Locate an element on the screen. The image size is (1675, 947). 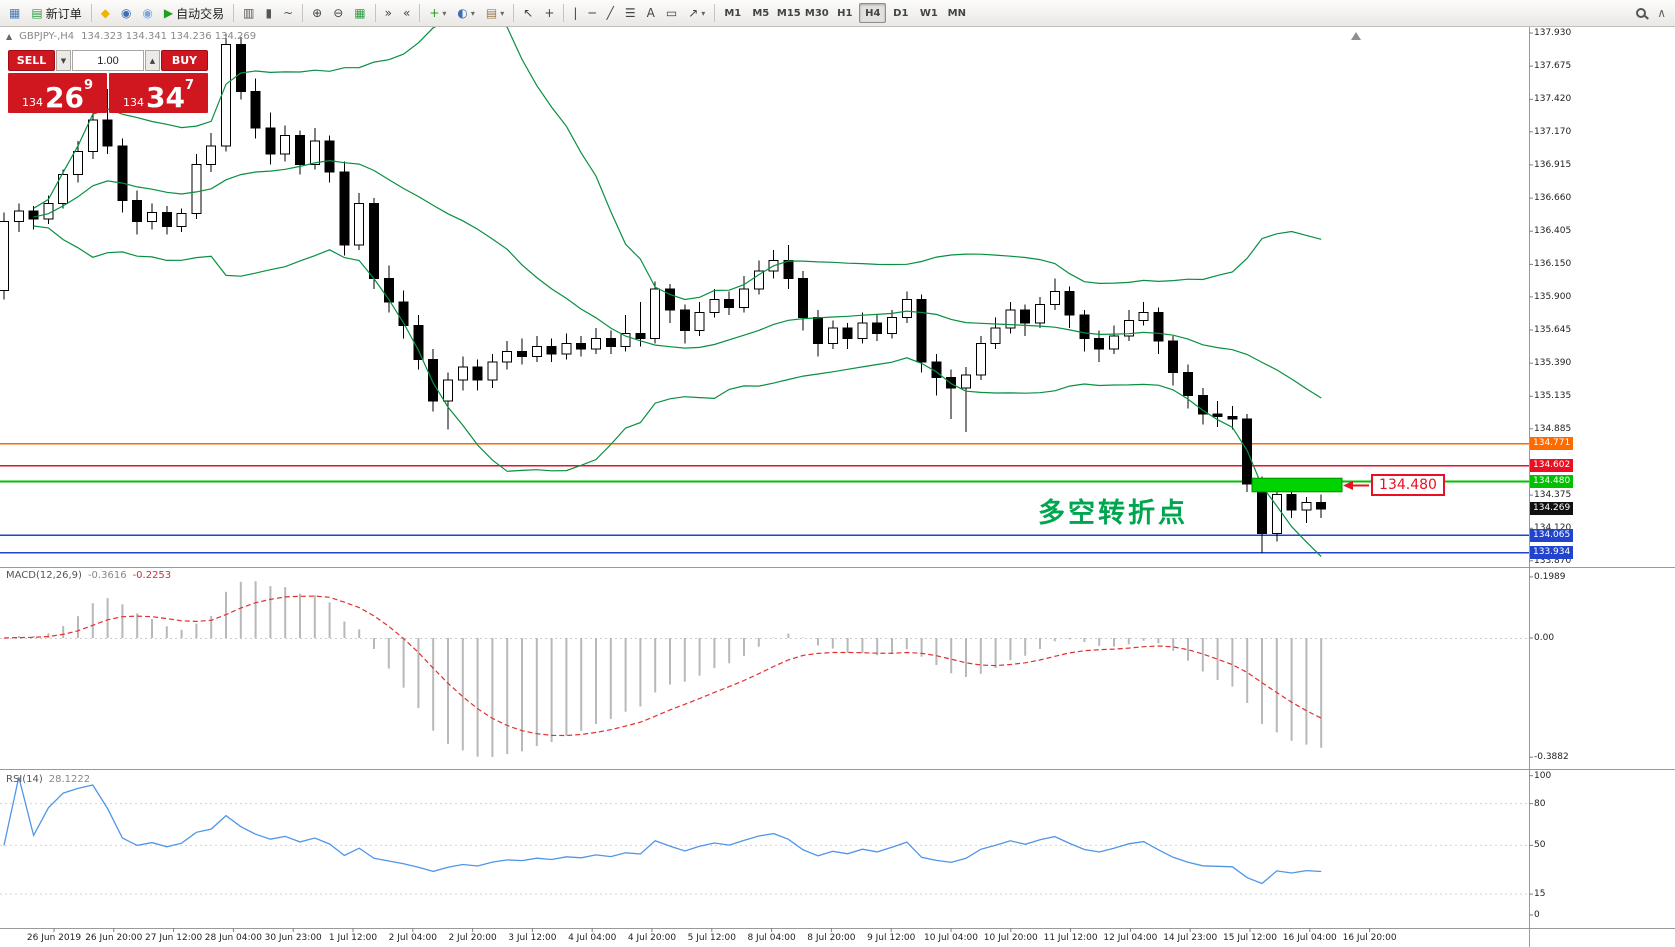
timeframe-m1: M1 is located at coordinates (732, 13).